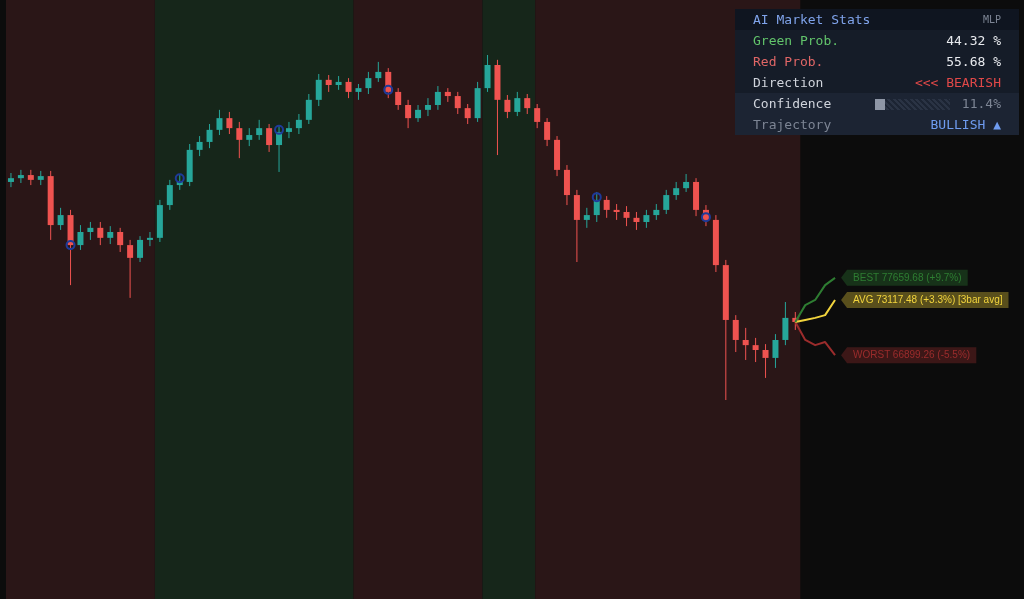 This screenshot has height=599, width=1024. I want to click on text: 44.32 %, so click(973, 40).